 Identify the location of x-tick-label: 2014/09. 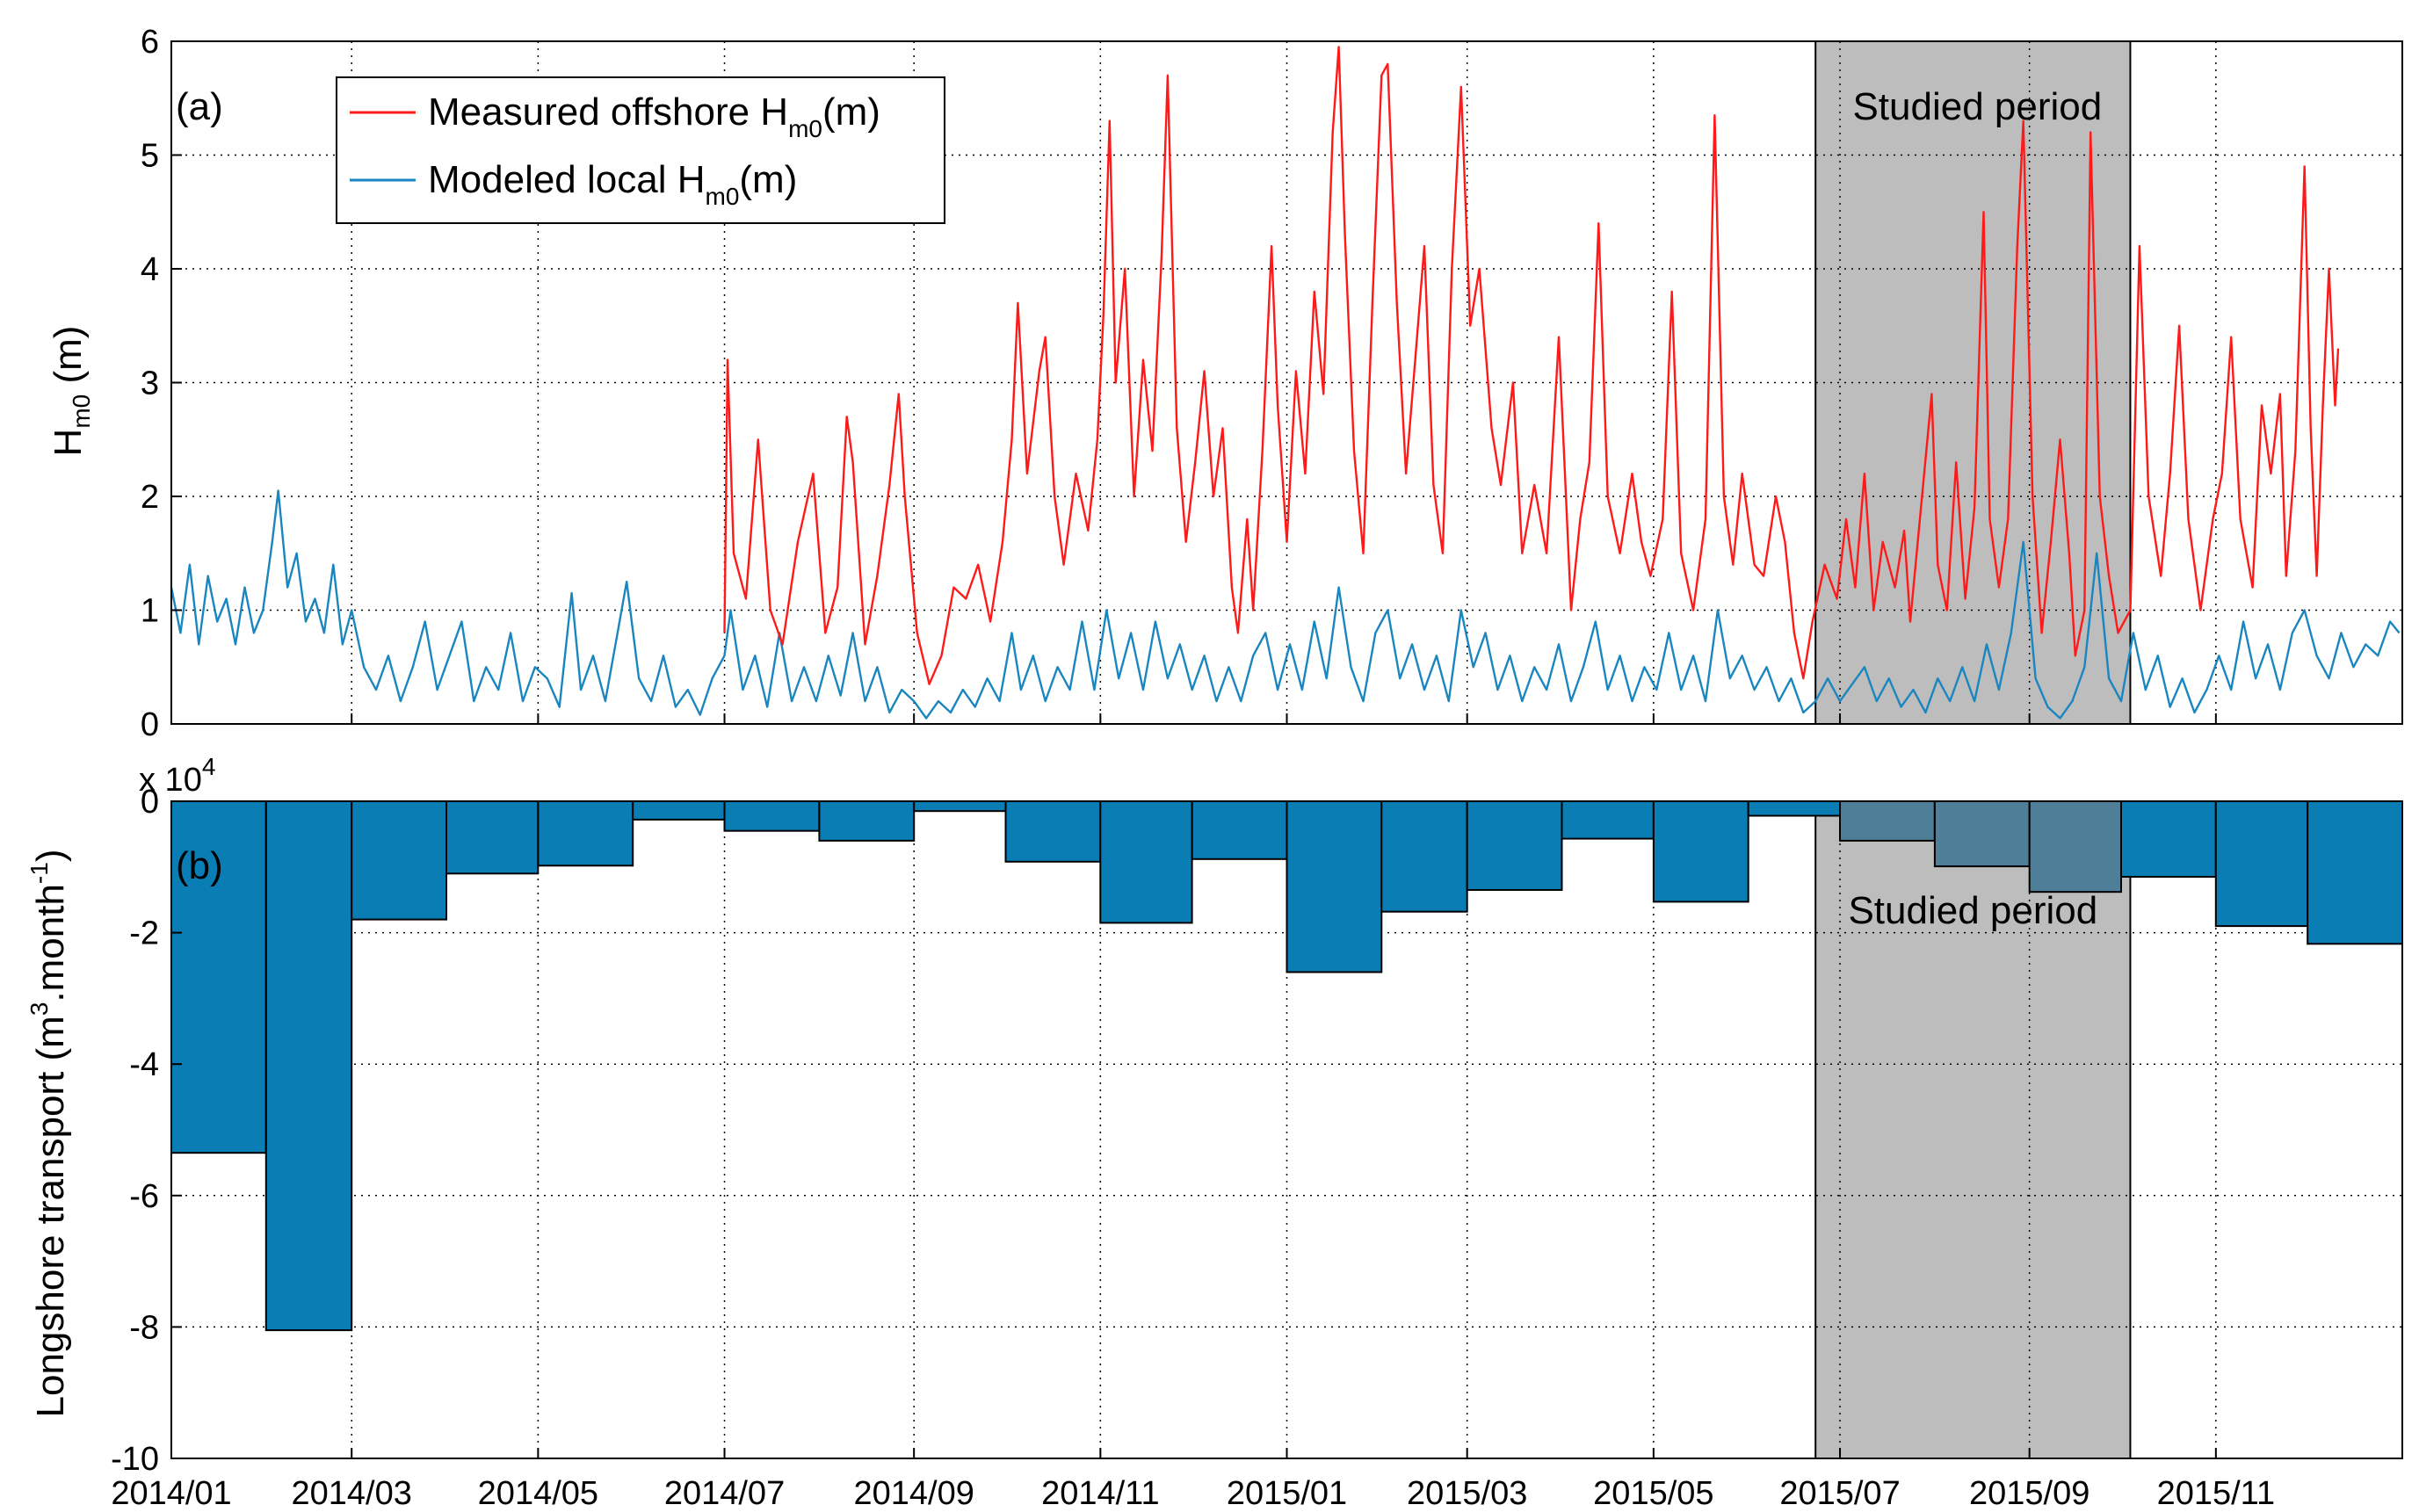
(913, 1494).